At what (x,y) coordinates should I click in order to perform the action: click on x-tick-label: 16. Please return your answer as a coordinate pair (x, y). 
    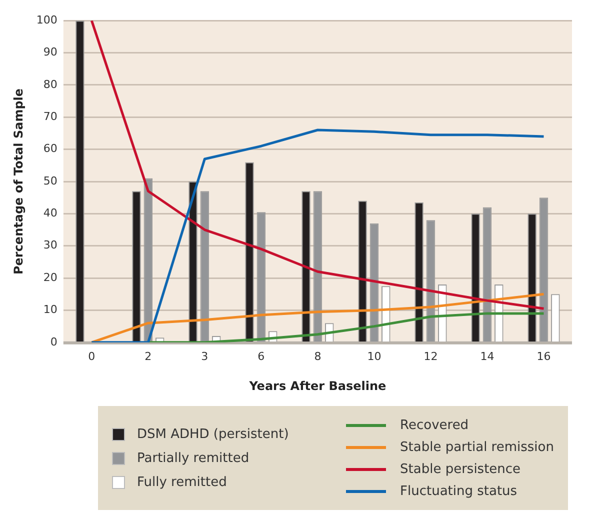
    Looking at the image, I should click on (543, 356).